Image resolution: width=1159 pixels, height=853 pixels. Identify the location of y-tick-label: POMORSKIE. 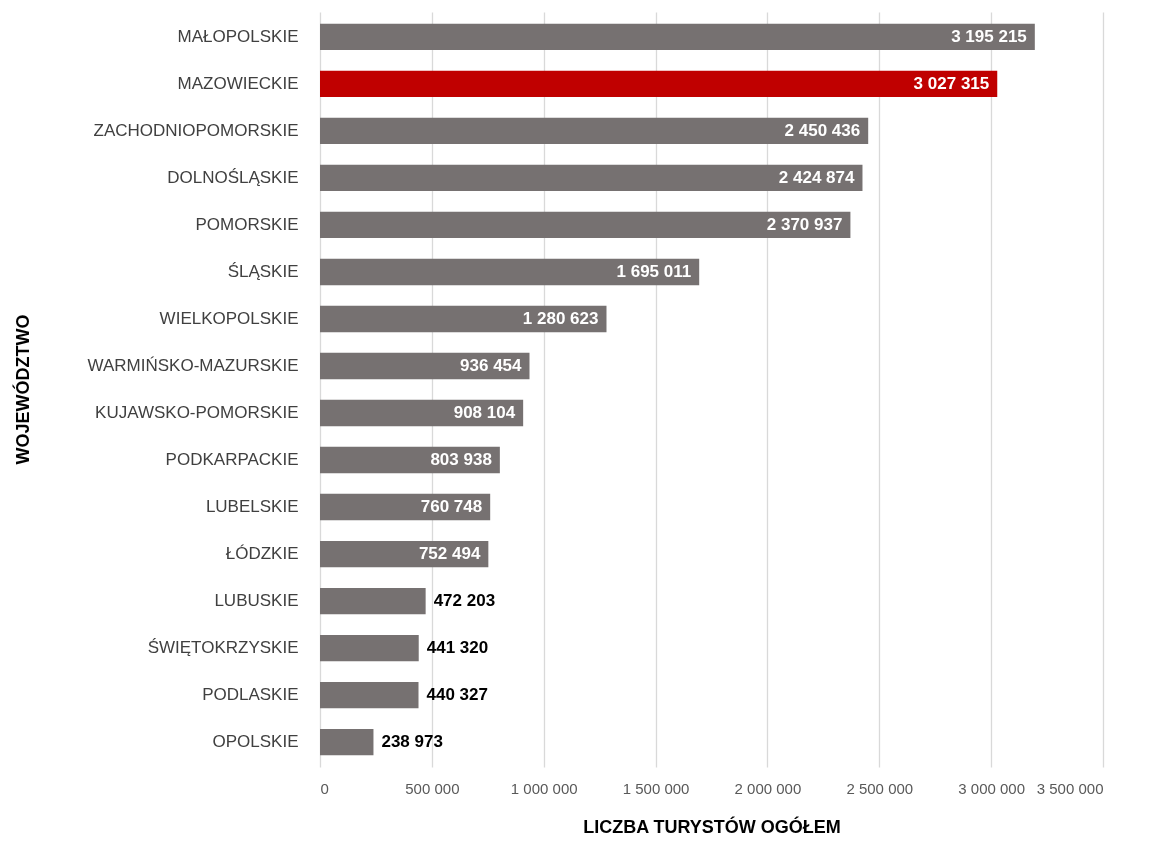
(247, 224).